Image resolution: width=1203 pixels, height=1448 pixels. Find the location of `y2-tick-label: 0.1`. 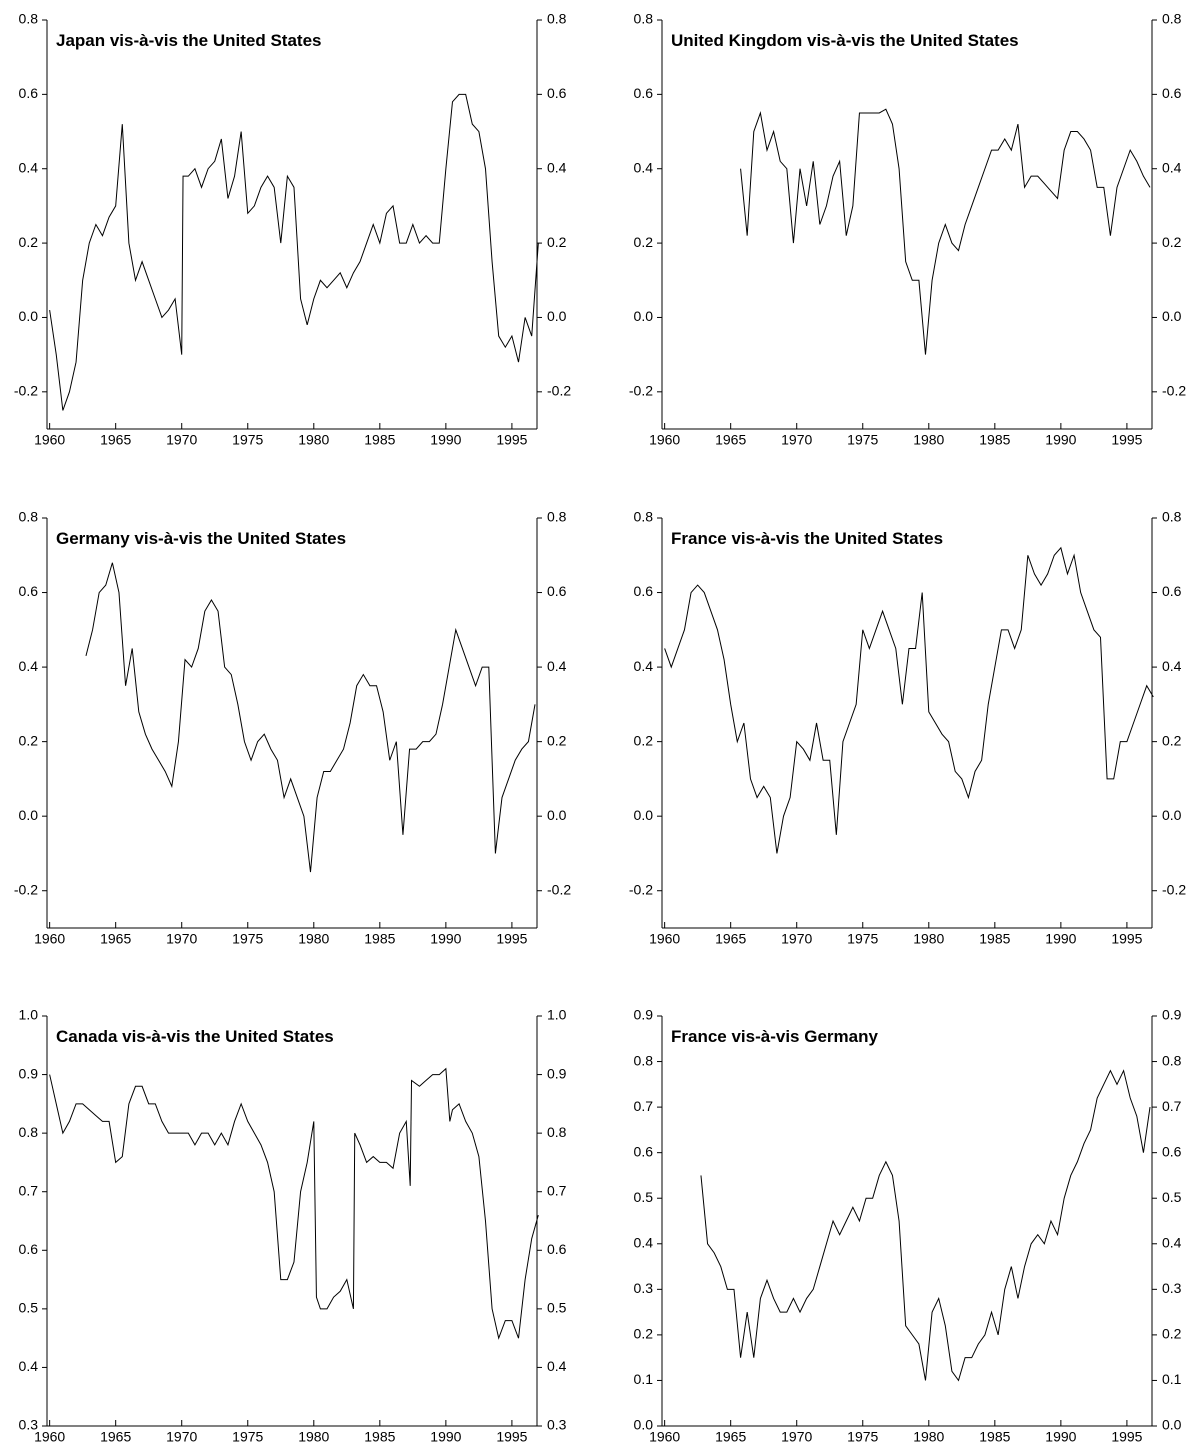

y2-tick-label: 0.1 is located at coordinates (1172, 1379).